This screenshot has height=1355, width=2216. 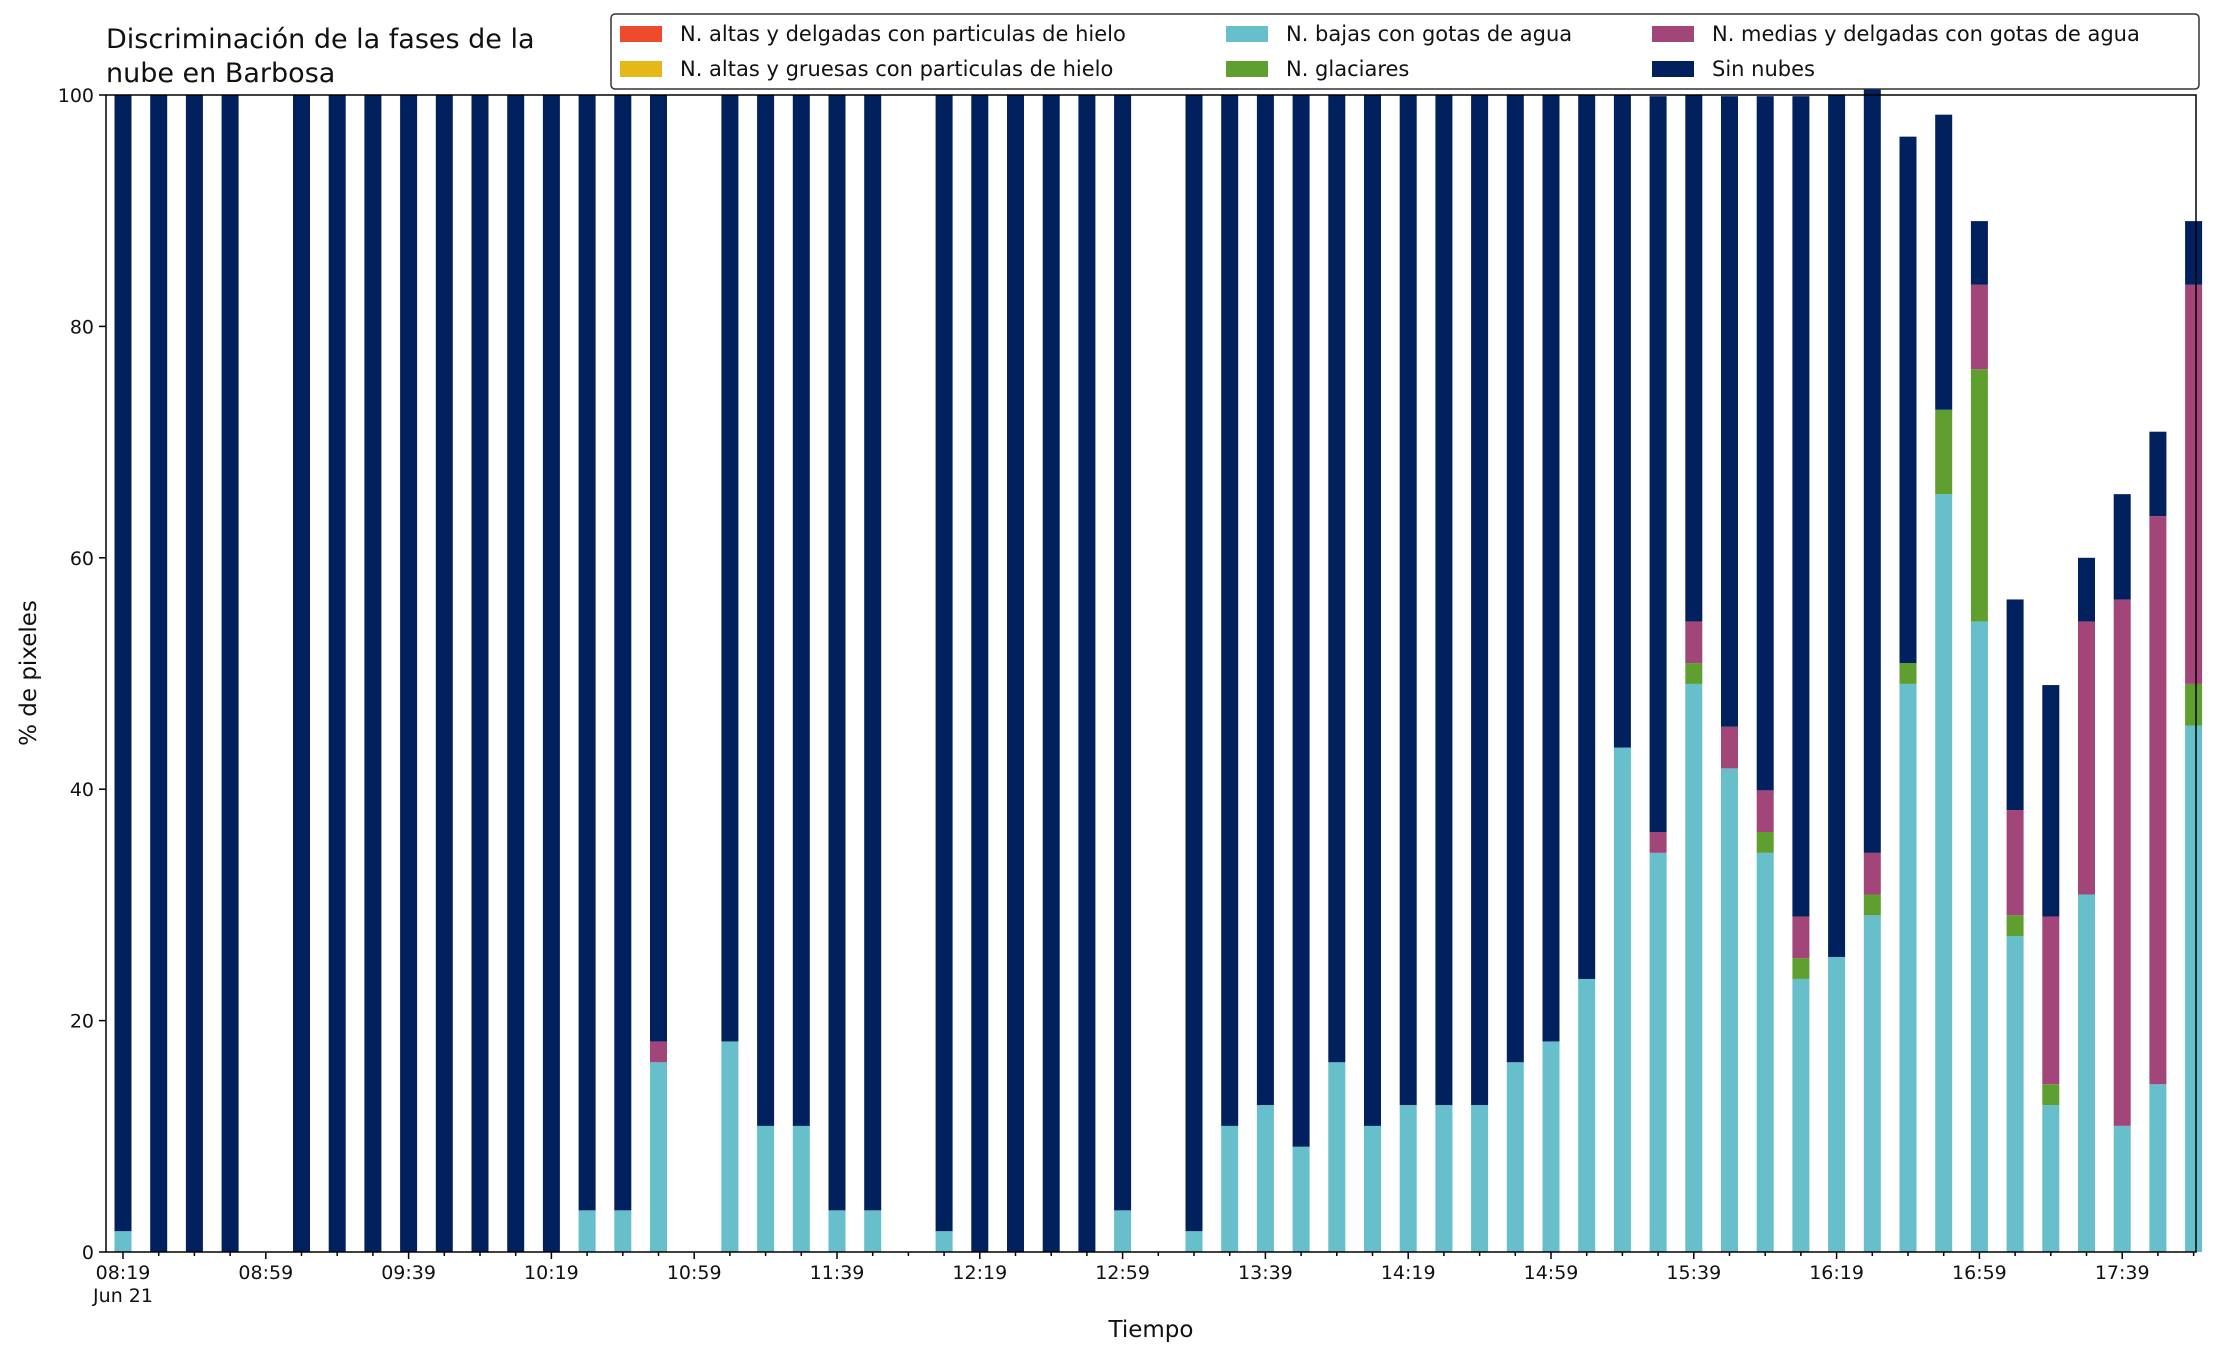 What do you see at coordinates (2086, 758) in the screenshot?
I see `bar-segment-1729-s4` at bounding box center [2086, 758].